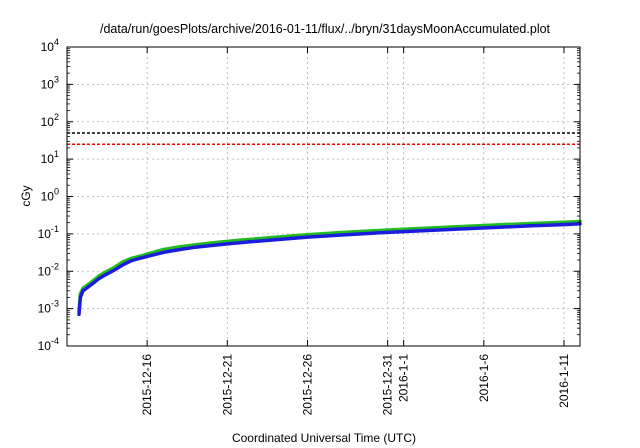  I want to click on y-tick-label: 10³, so click(50, 82).